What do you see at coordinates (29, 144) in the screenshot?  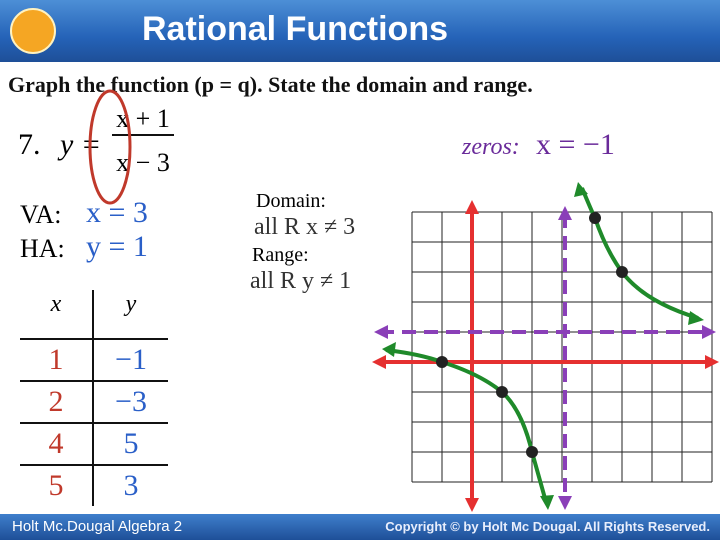 I see `problem-number: 7.` at bounding box center [29, 144].